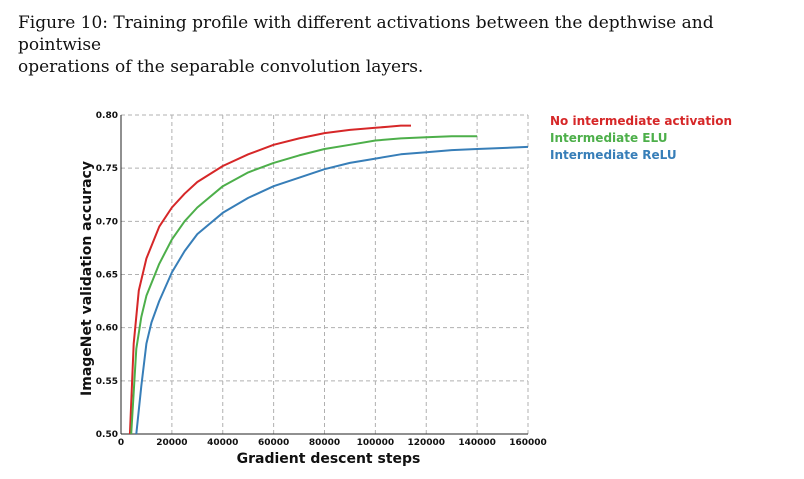 Image resolution: width=804 pixels, height=479 pixels. What do you see at coordinates (121, 443) in the screenshot?
I see `x-tick-label: 0` at bounding box center [121, 443].